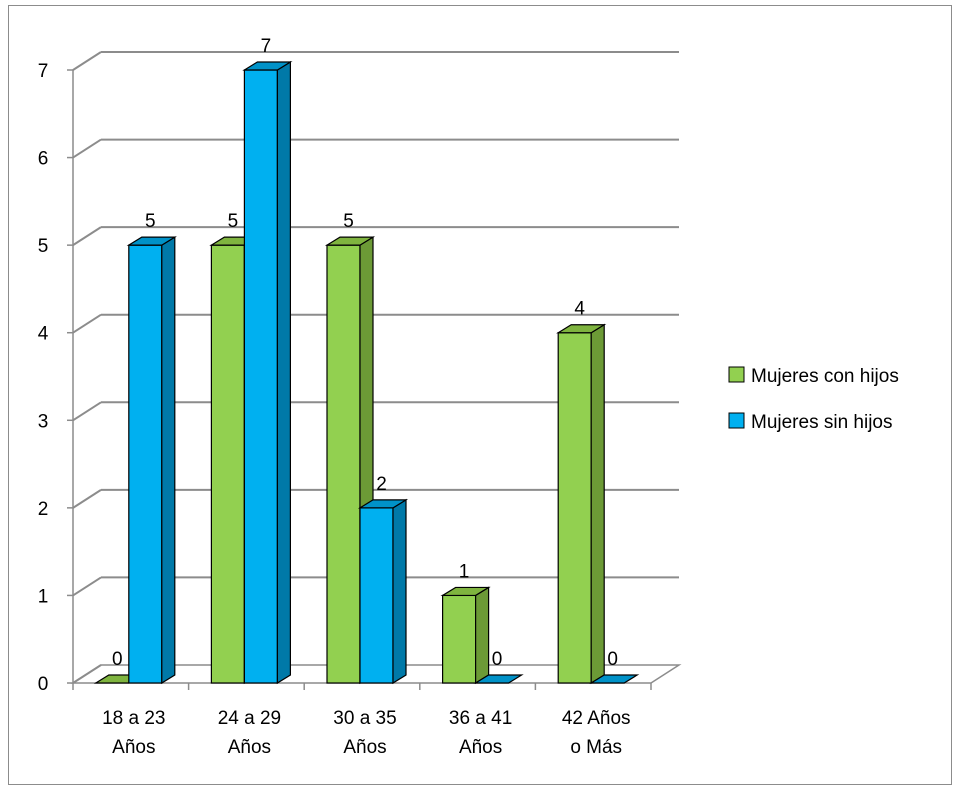  What do you see at coordinates (825, 376) in the screenshot?
I see `legend-label: Mujeres con hijos` at bounding box center [825, 376].